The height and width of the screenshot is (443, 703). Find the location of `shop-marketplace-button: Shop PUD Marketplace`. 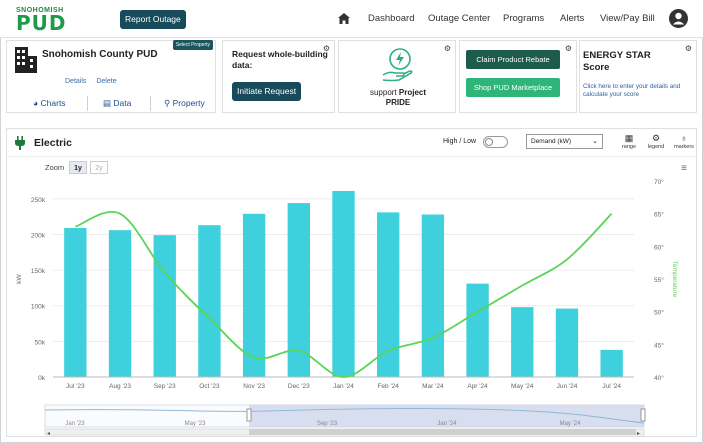

shop-marketplace-button: Shop PUD Marketplace is located at coordinates (513, 87).